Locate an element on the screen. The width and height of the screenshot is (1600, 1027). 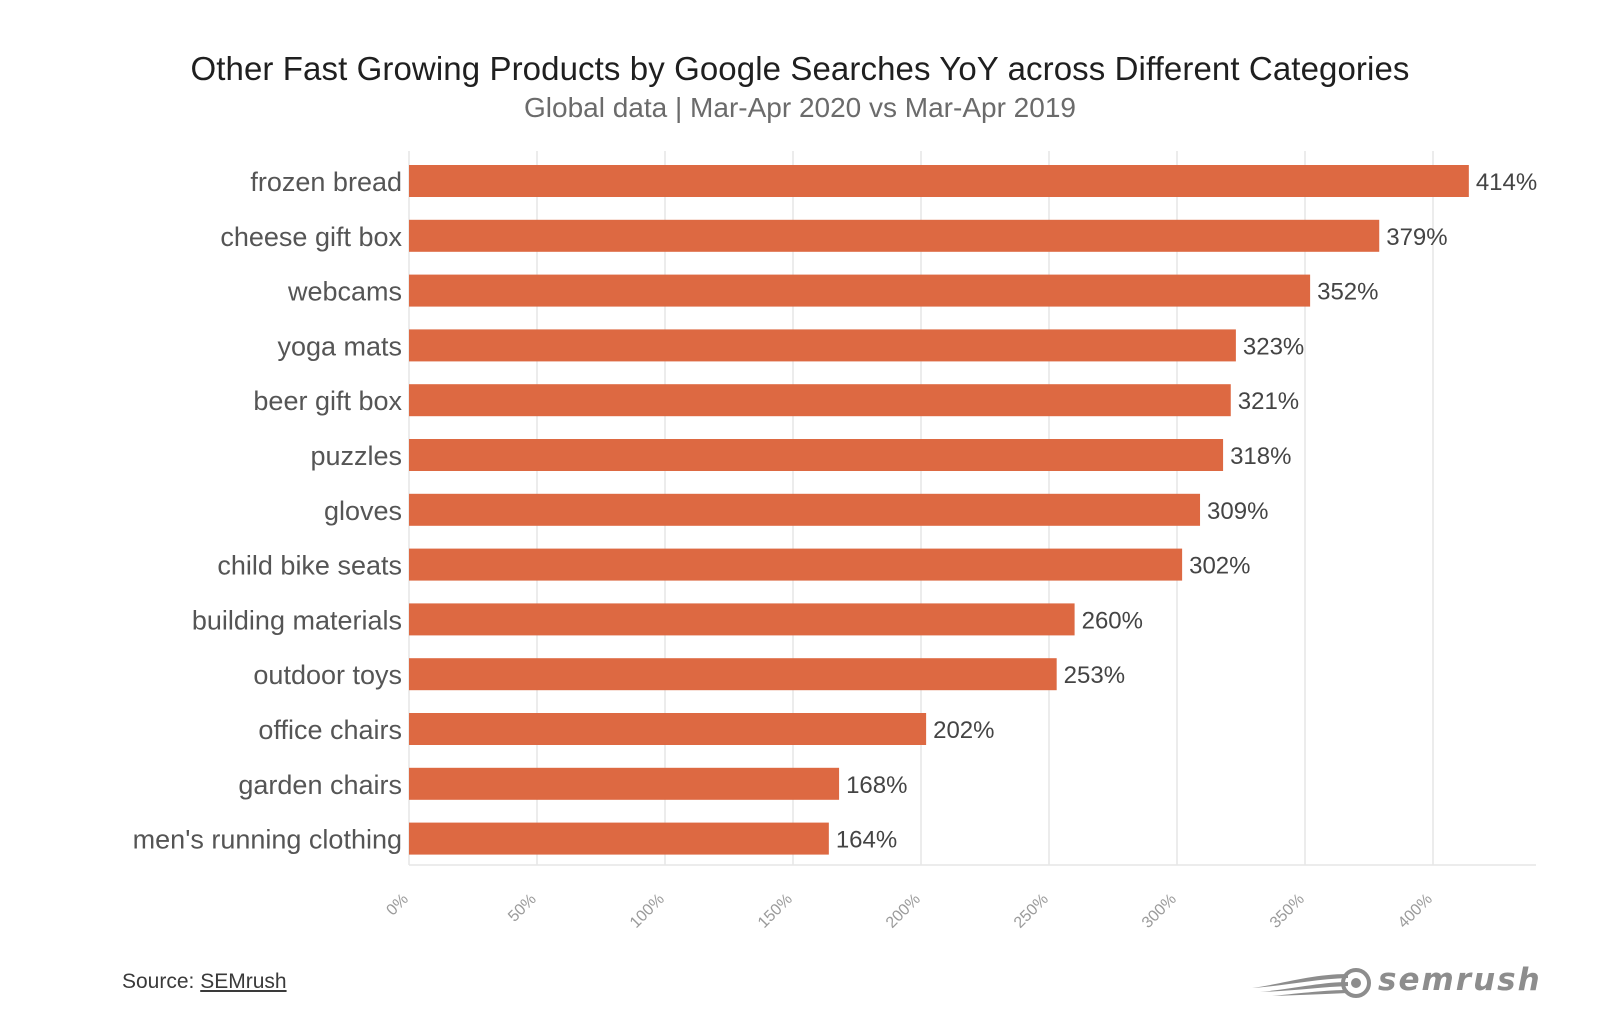
value-label: 309% is located at coordinates (1237, 511).